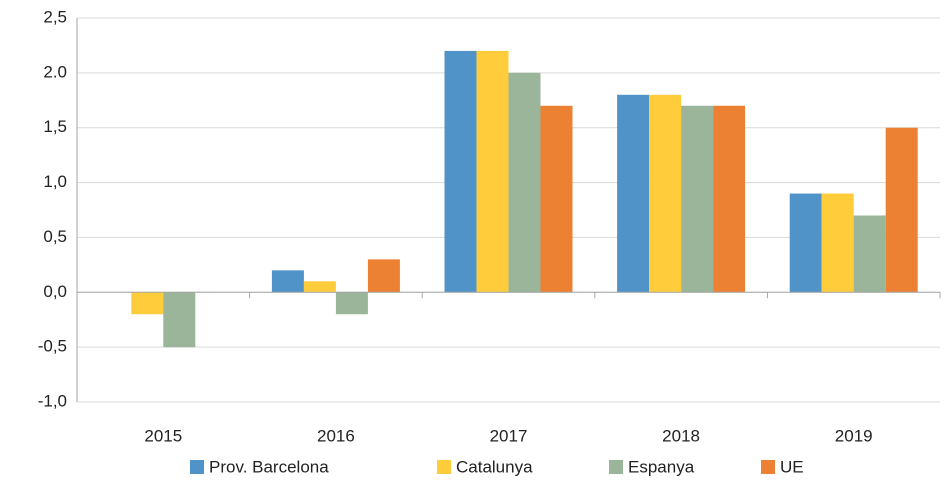  I want to click on x-tick-label: 2015, so click(163, 435).